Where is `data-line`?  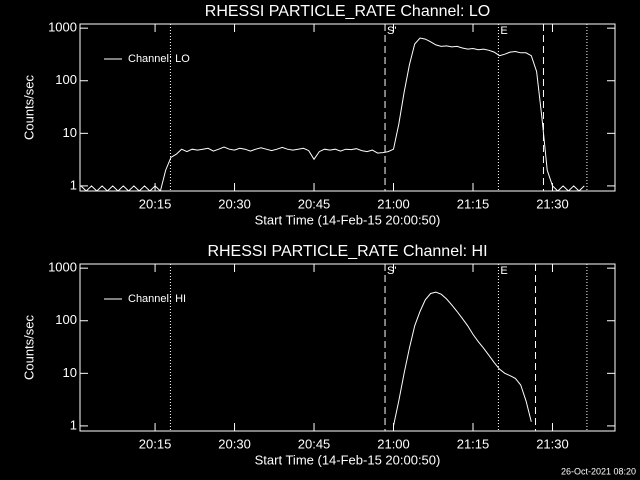
data-line is located at coordinates (462, 359).